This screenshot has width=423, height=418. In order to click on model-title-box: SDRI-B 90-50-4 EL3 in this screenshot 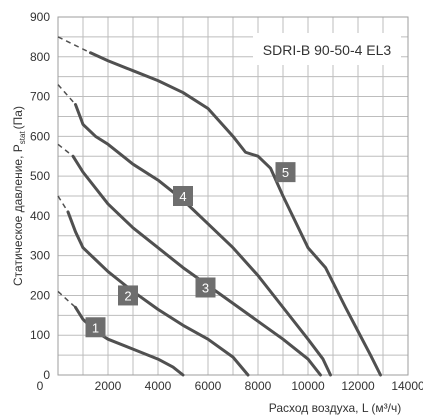, I will do `click(327, 49)`.